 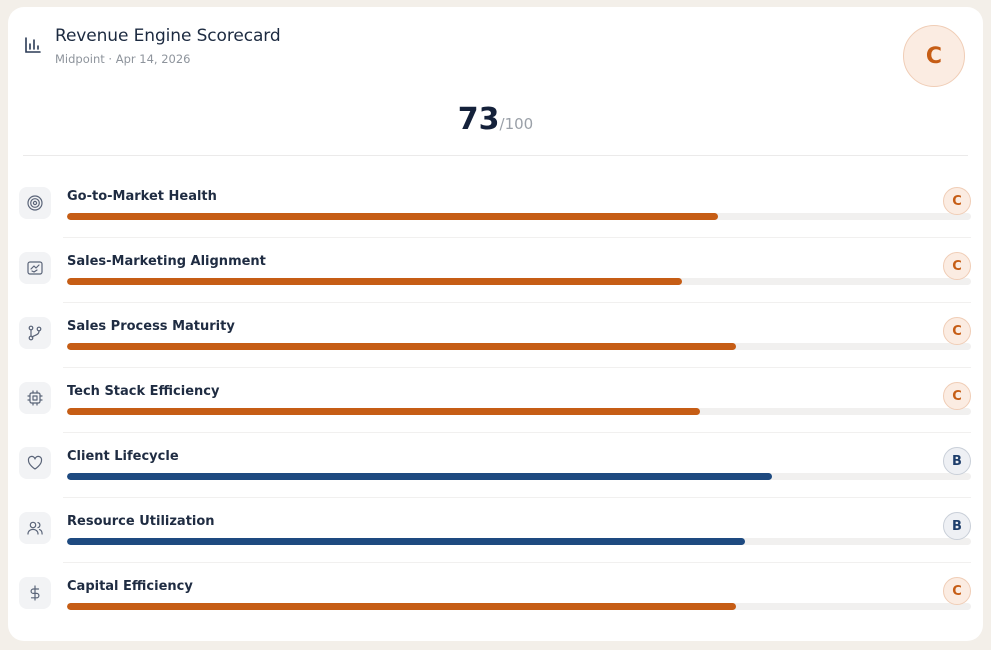 I want to click on bar-chart-icon, so click(x=33, y=45).